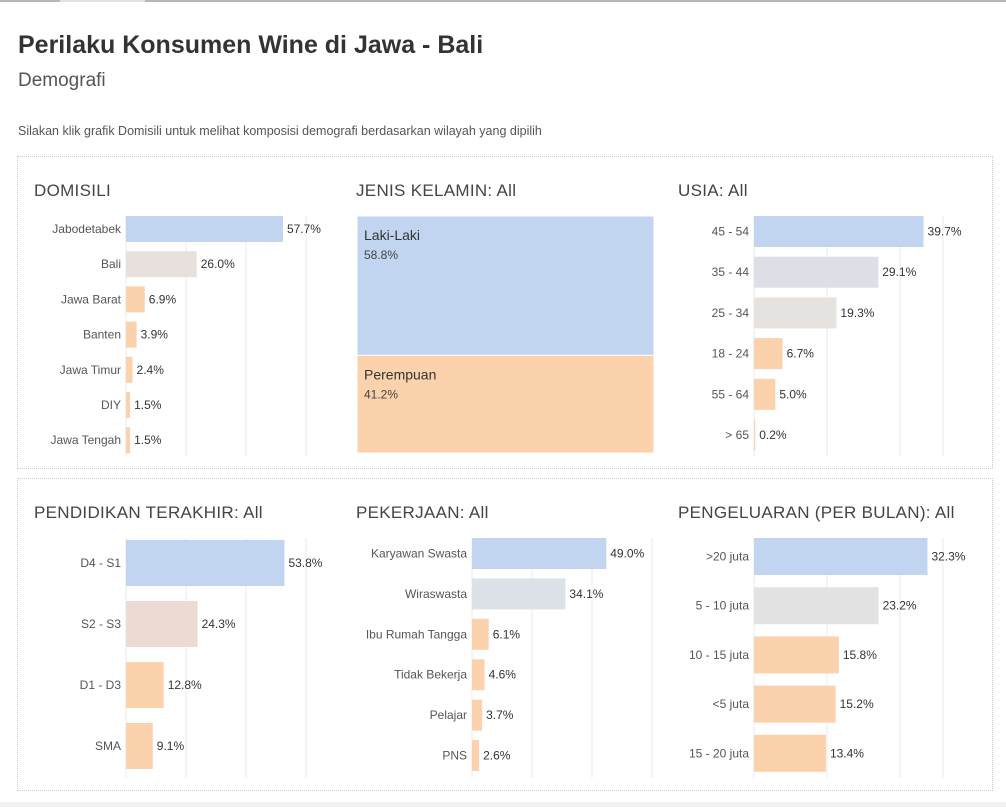 The height and width of the screenshot is (807, 1006). I want to click on usia-category-label: 18 - 24, so click(731, 354).